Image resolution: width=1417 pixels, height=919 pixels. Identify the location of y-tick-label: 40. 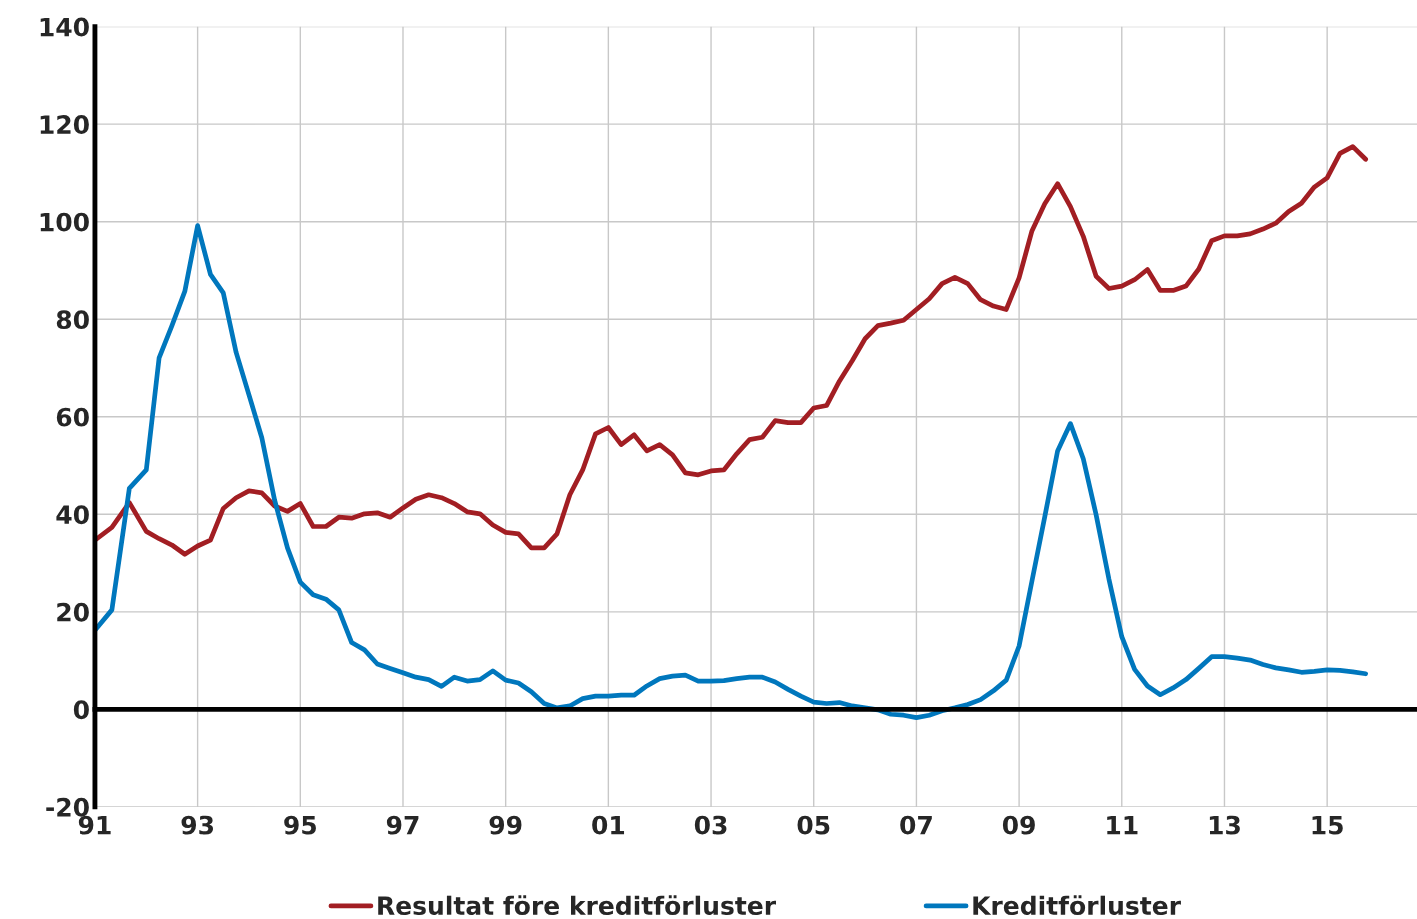
(72, 515).